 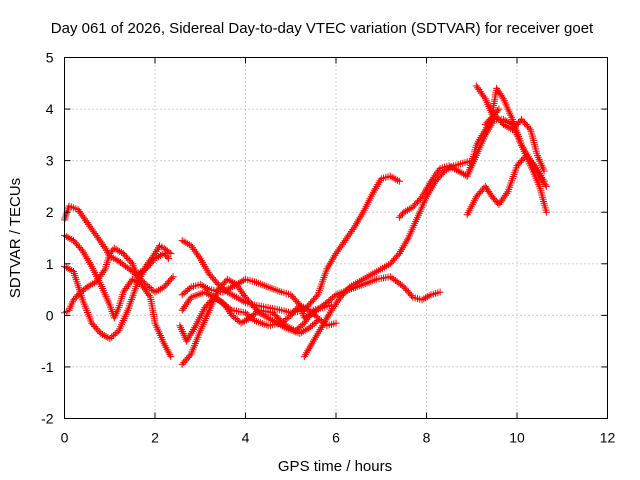 What do you see at coordinates (155, 438) in the screenshot?
I see `x-tick-label: 2` at bounding box center [155, 438].